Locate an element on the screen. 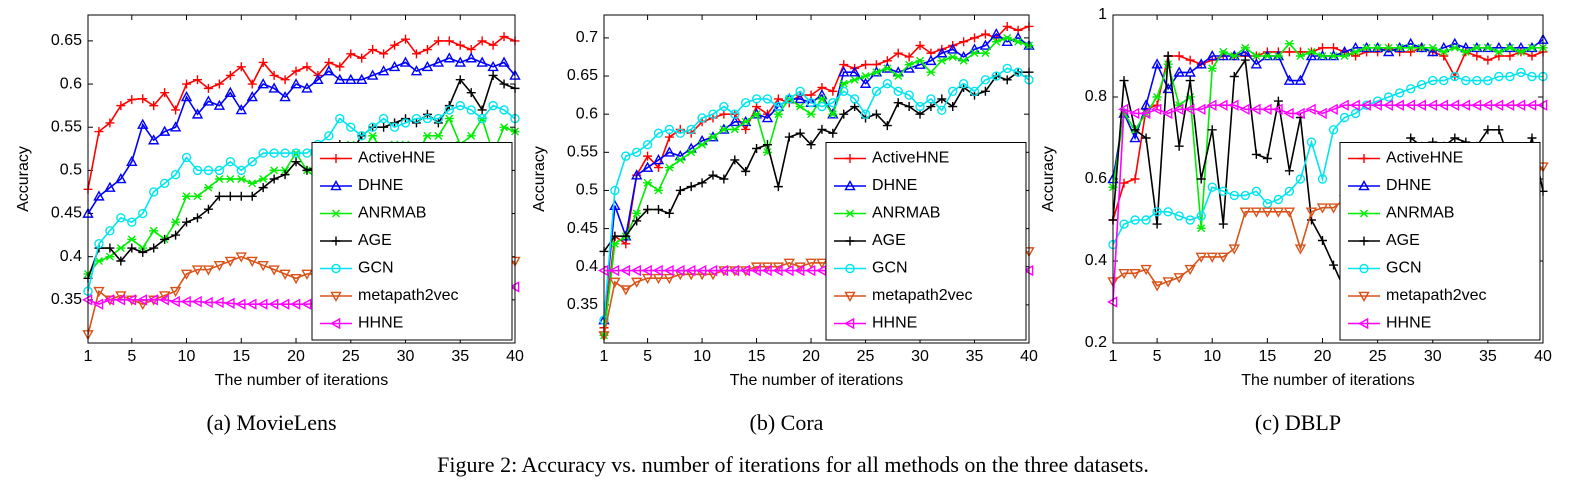  y-tick-label: 0.35 is located at coordinates (582, 304).